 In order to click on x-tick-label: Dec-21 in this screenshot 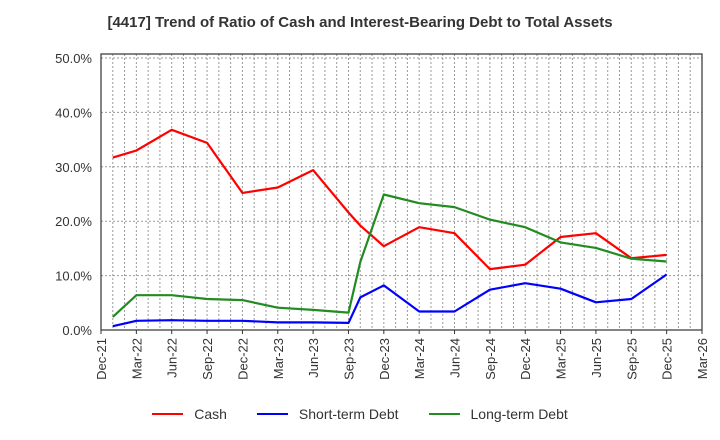, I will do `click(101, 359)`.